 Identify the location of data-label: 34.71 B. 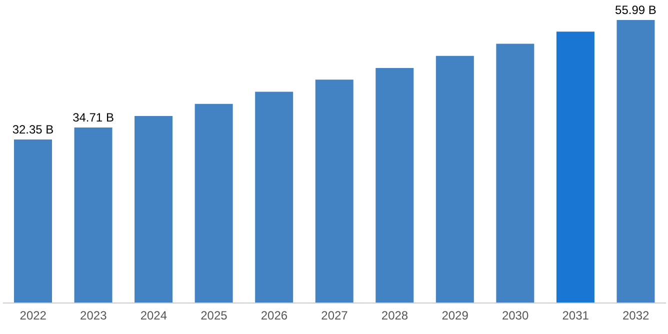
(93, 117).